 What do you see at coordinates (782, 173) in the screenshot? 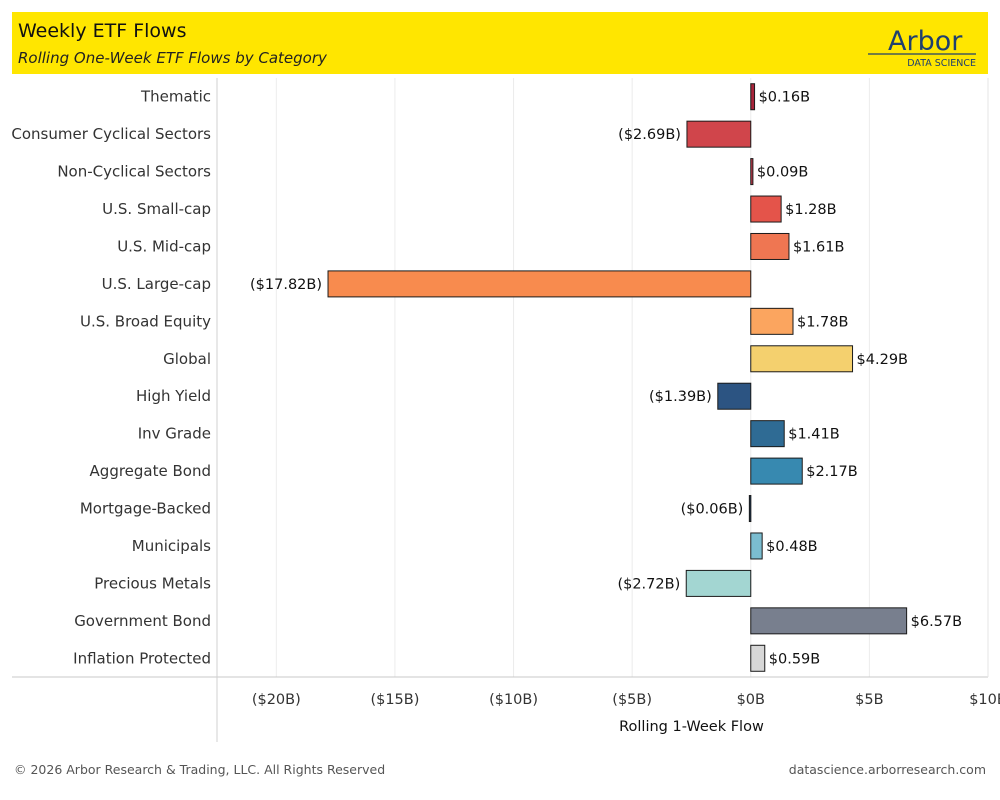
I see `value-label-2: $0.09B` at bounding box center [782, 173].